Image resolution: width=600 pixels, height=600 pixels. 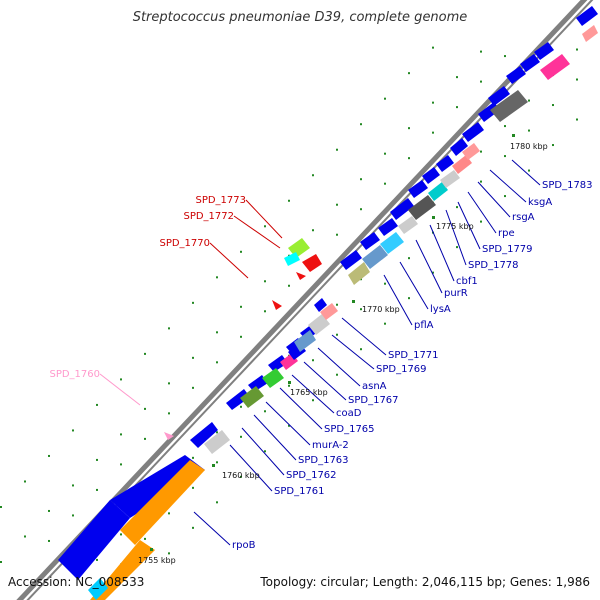 What do you see at coordinates (157, 560) in the screenshot?
I see `tick-label: 1755 kbp` at bounding box center [157, 560].